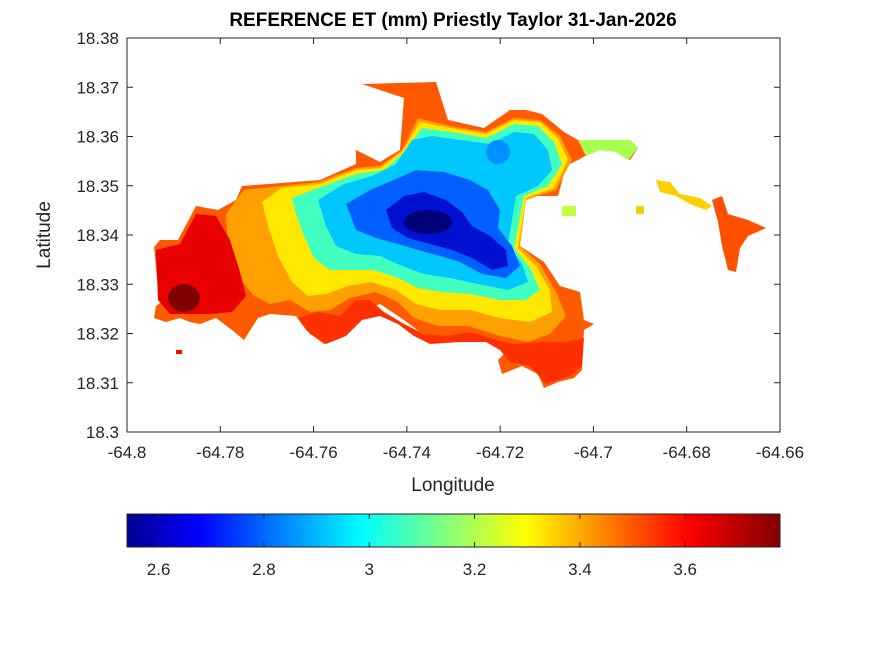 The height and width of the screenshot is (656, 875). I want to click on zone-east-spit, so click(608, 150).